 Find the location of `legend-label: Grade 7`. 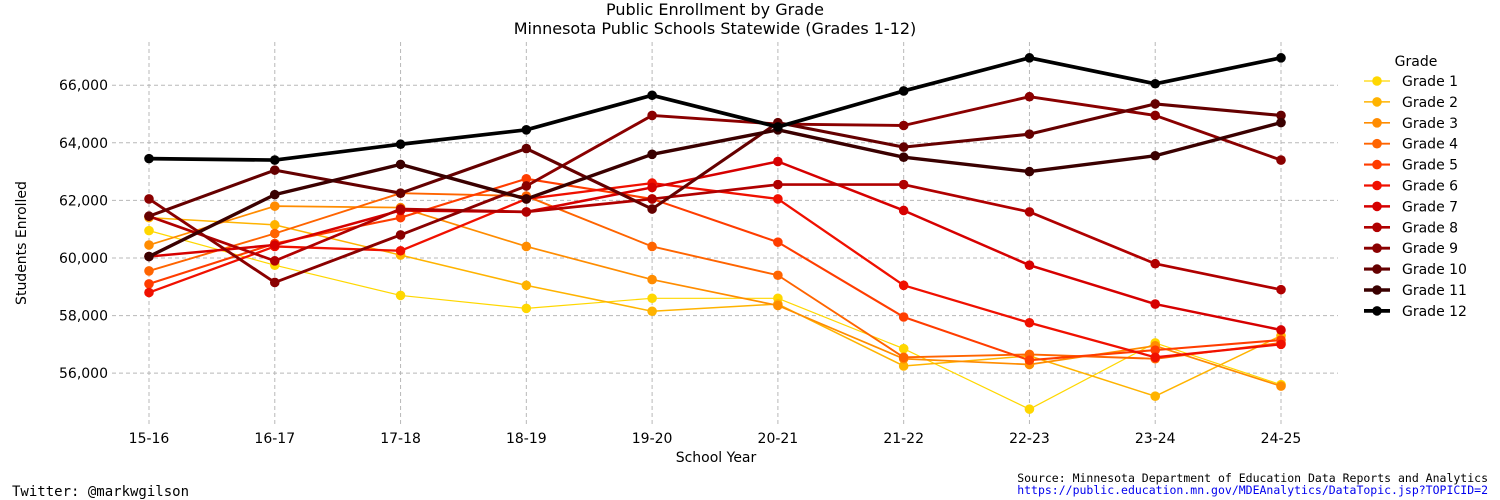

legend-label: Grade 7 is located at coordinates (1430, 207).